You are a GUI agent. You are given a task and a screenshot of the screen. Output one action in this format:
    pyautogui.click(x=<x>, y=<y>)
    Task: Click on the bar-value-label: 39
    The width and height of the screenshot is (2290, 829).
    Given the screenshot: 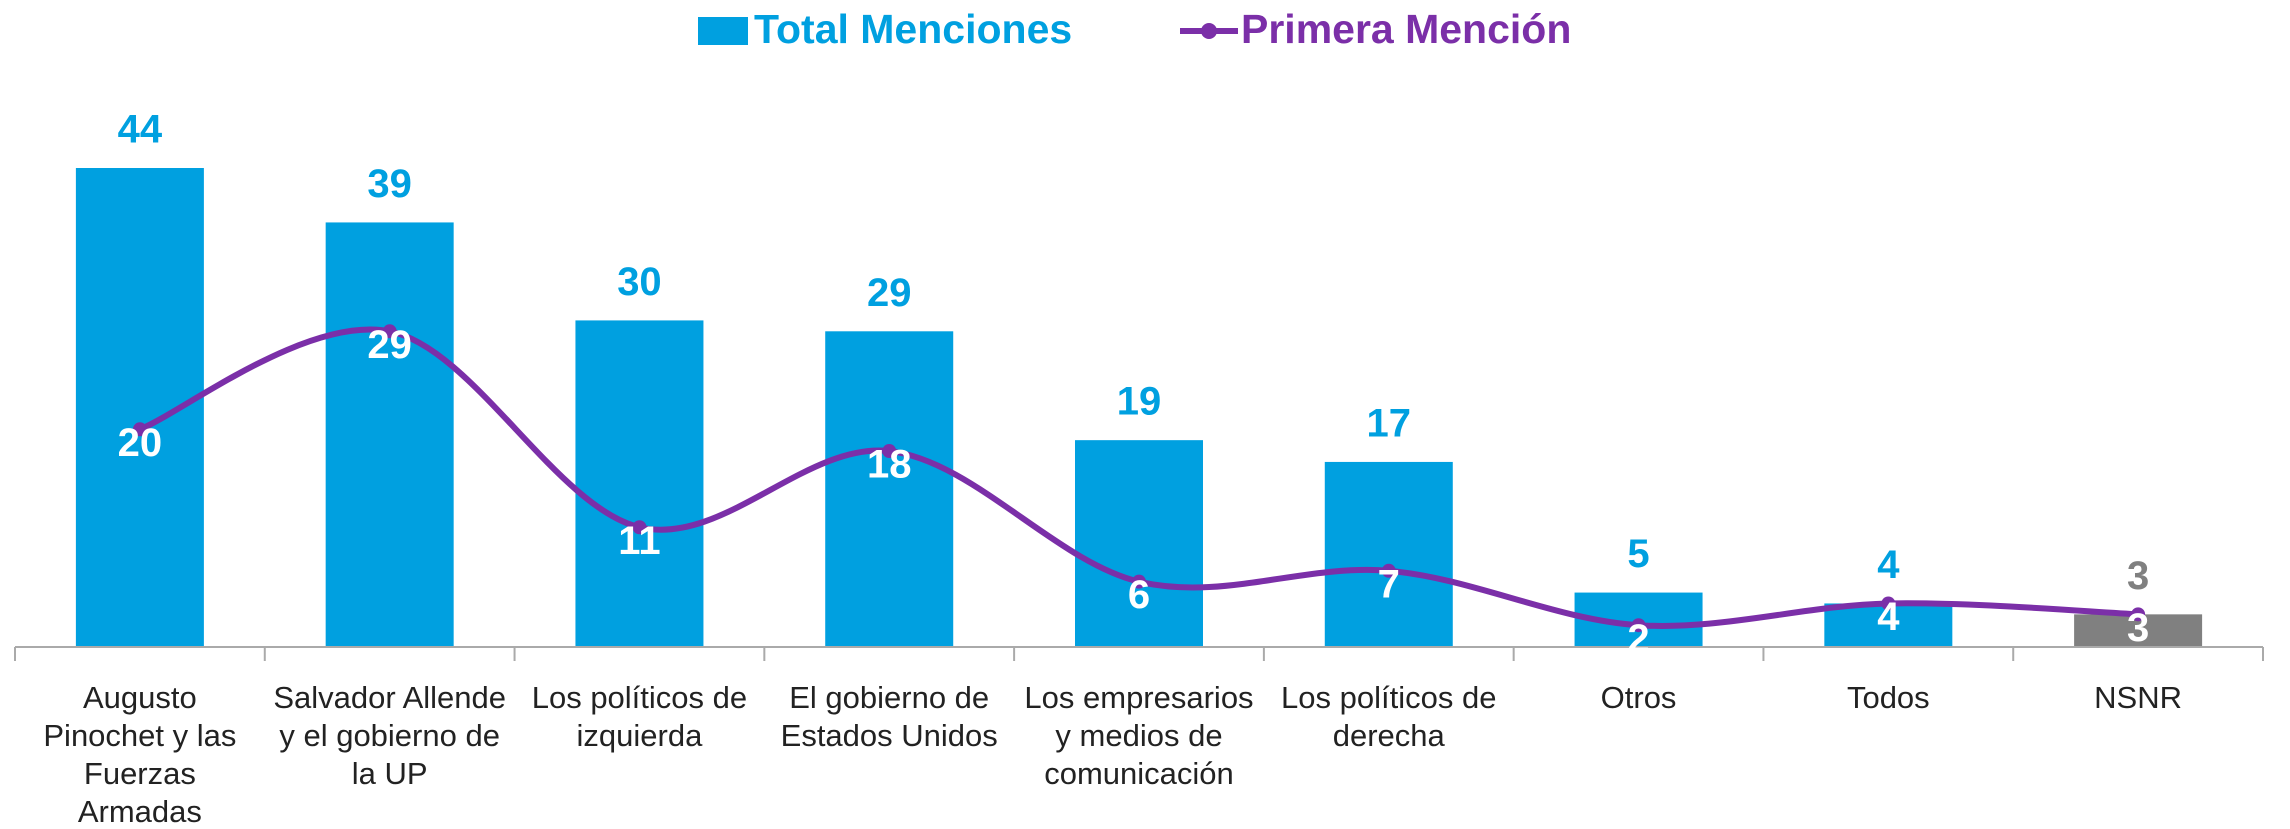 What is the action you would take?
    pyautogui.click(x=389, y=184)
    